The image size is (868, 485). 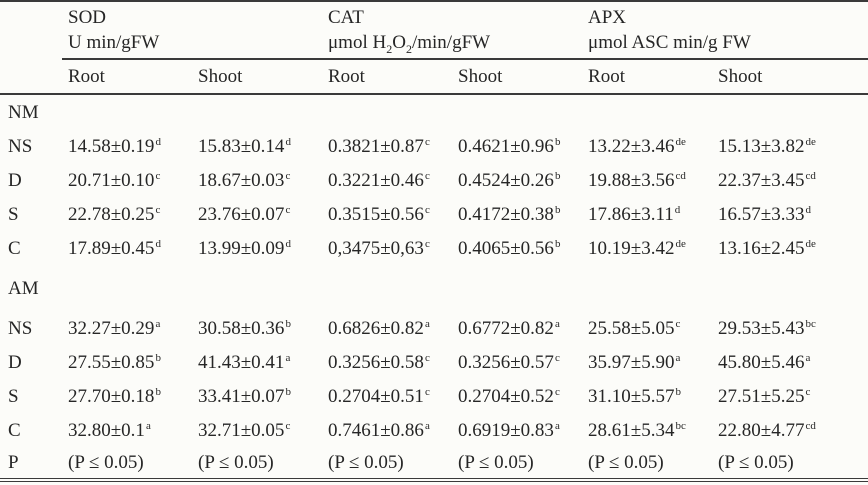 I want to click on data-cell: 27.55±0.85b, so click(x=127, y=363).